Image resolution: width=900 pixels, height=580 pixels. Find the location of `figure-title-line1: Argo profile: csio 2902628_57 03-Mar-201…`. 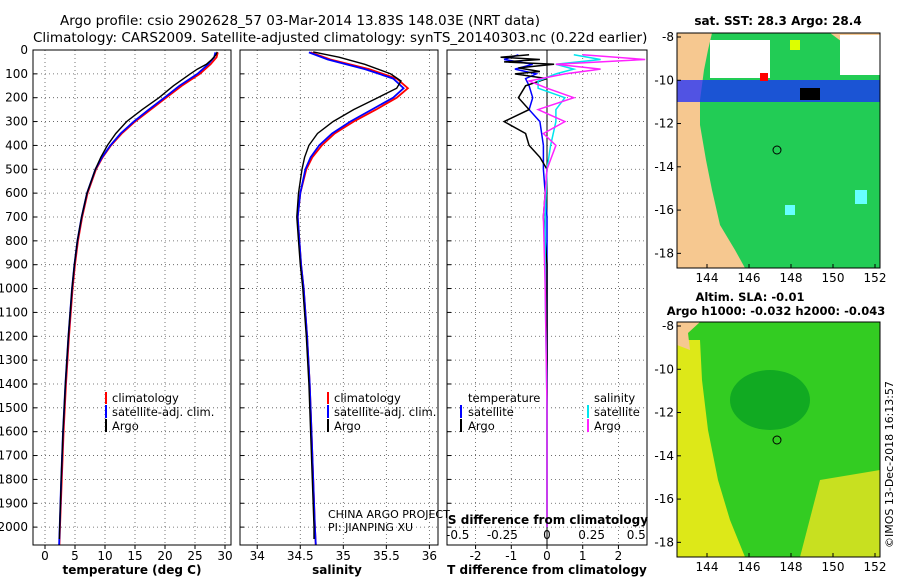

figure-title-line1: Argo profile: csio 2902628_57 03-Mar-201… is located at coordinates (300, 21).